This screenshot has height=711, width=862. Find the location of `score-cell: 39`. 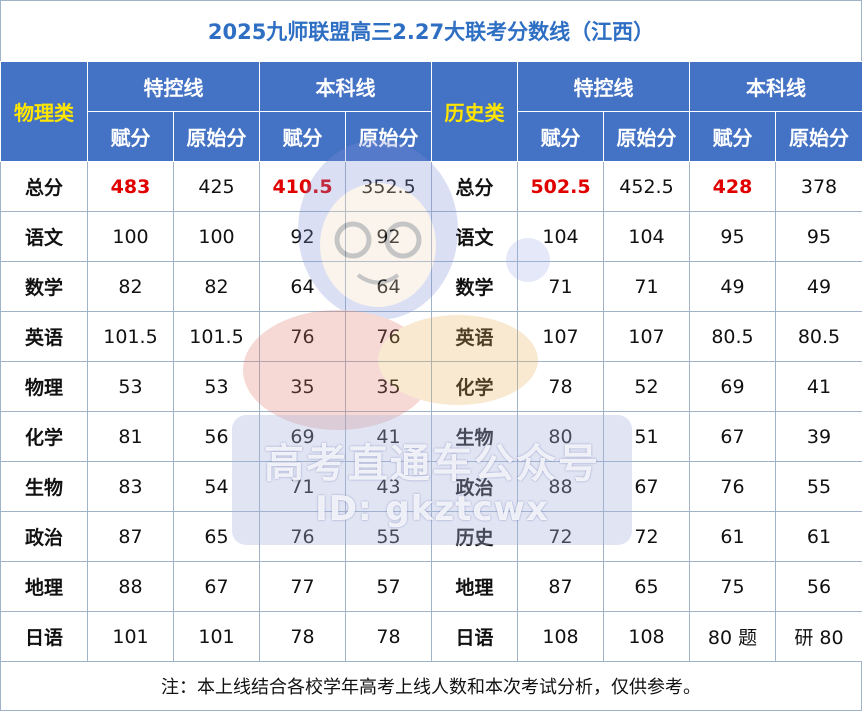

score-cell: 39 is located at coordinates (818, 436).